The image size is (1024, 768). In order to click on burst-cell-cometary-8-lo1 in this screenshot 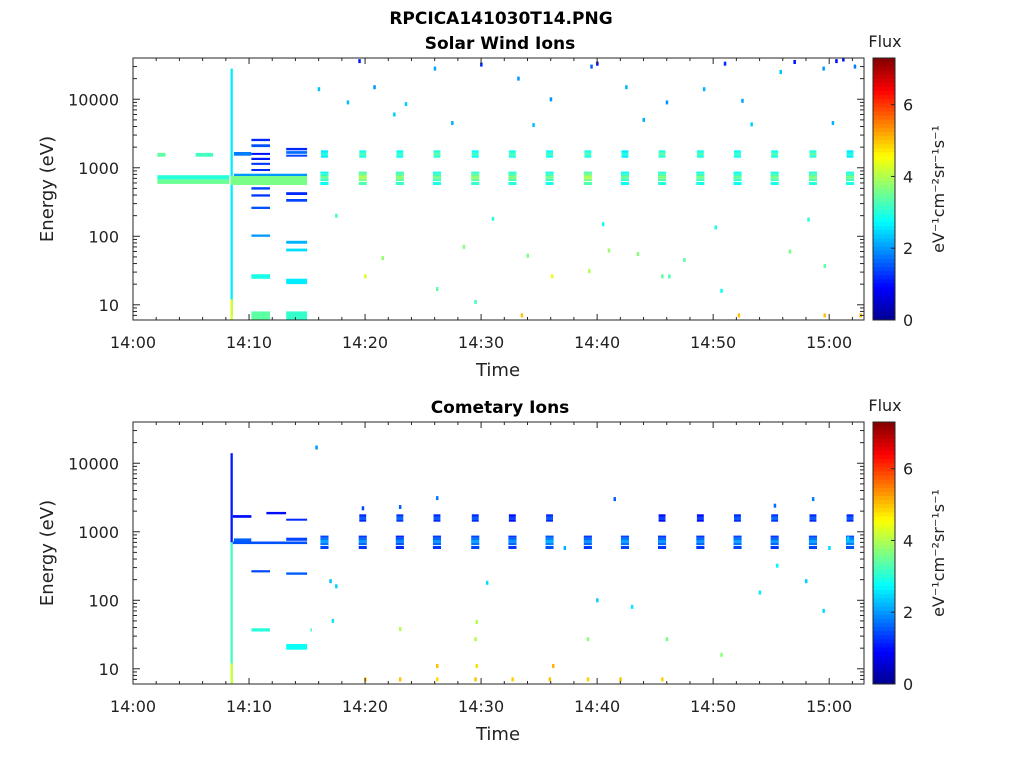, I will do `click(624, 544)`.